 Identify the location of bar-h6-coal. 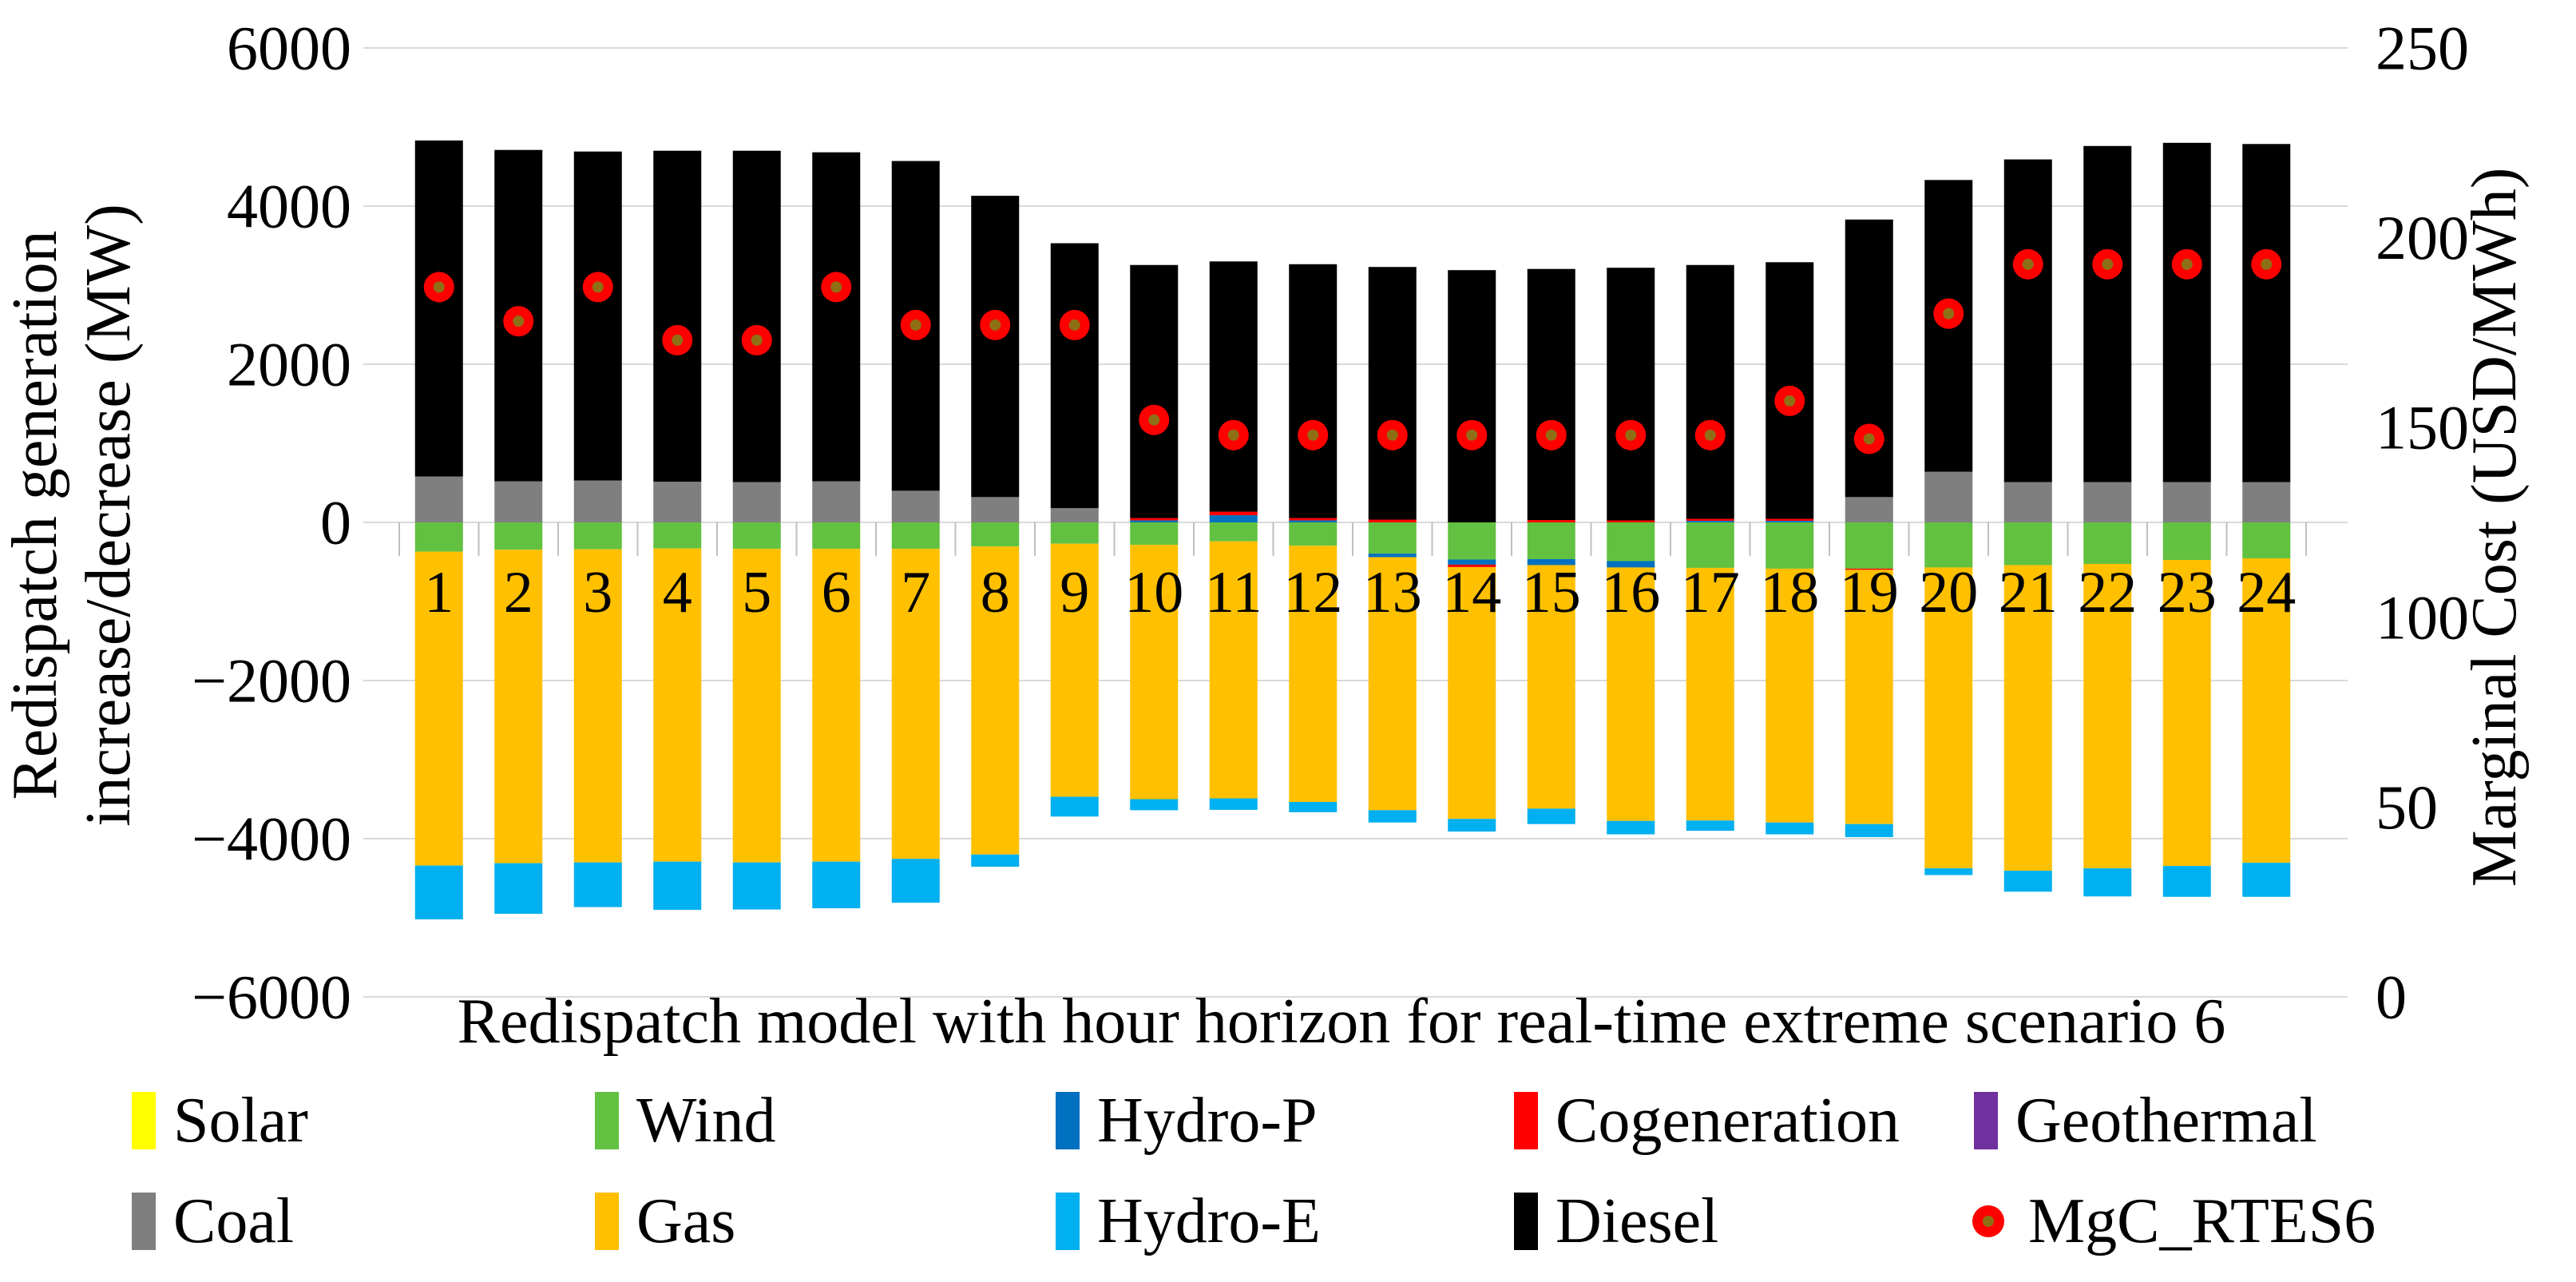
(836, 501).